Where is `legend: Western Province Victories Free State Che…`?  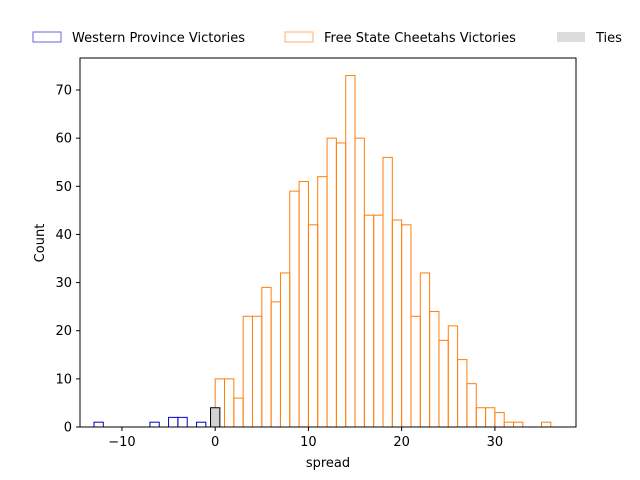
legend: Western Province Victories Free State Che… is located at coordinates (327, 38).